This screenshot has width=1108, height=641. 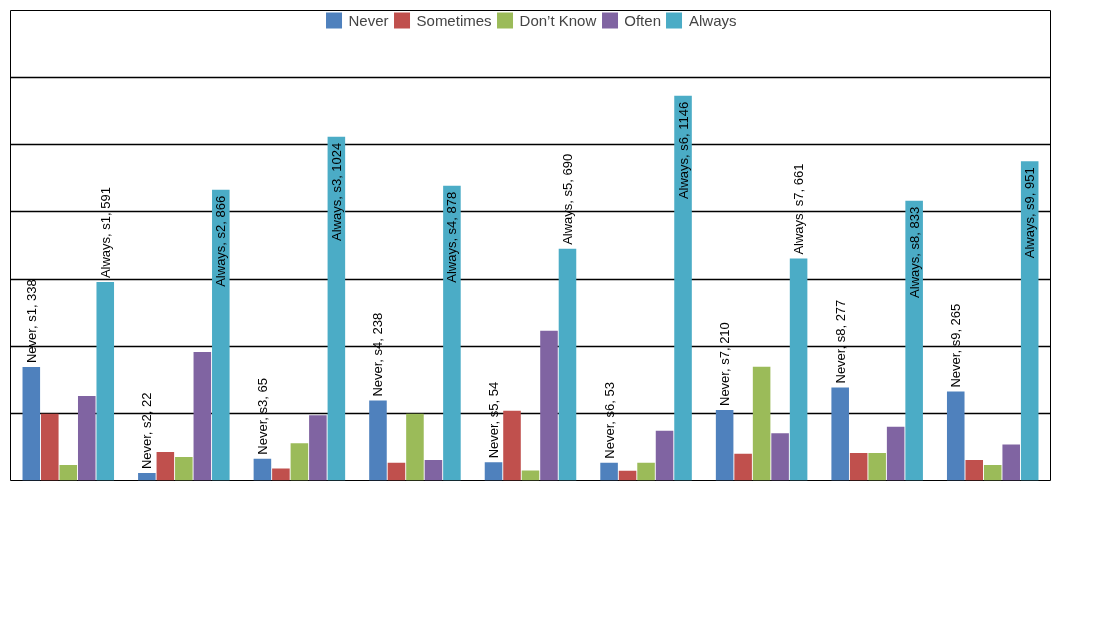 I want to click on data-label: Always, s2, 866, so click(x=221, y=241).